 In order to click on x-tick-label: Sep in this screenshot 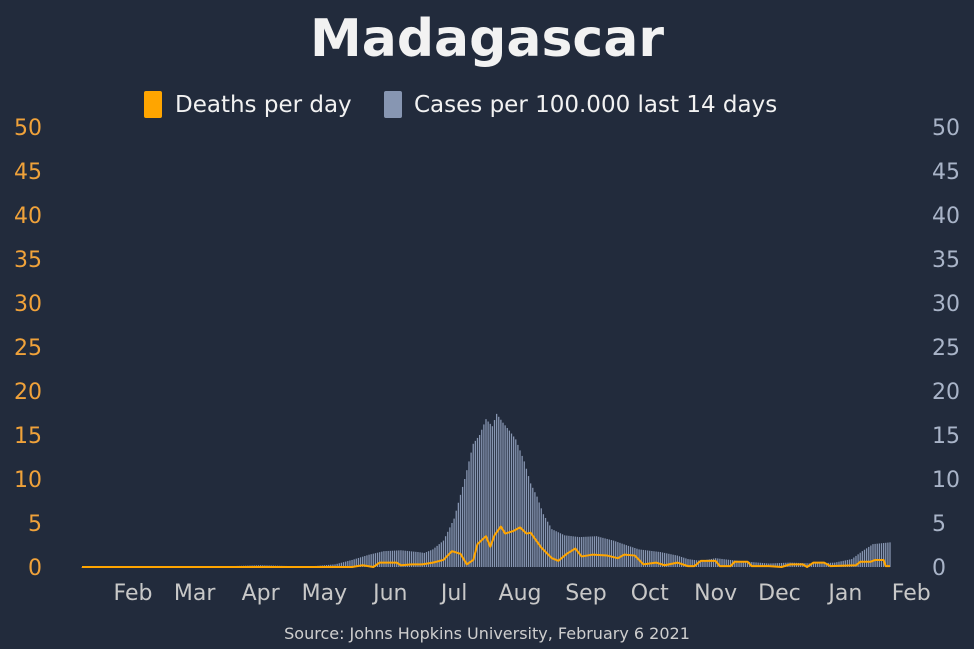, I will do `click(585, 593)`.